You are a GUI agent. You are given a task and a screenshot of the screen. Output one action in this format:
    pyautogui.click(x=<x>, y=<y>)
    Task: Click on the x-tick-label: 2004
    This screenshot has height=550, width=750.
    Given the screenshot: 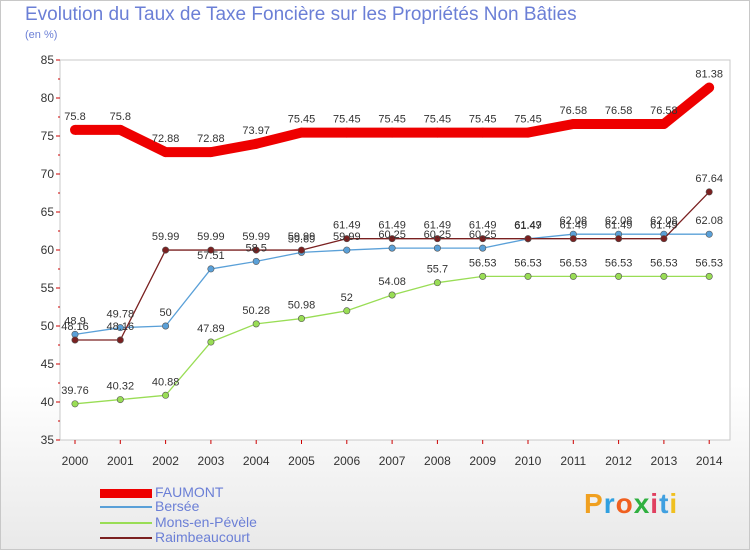 What is the action you would take?
    pyautogui.click(x=256, y=461)
    